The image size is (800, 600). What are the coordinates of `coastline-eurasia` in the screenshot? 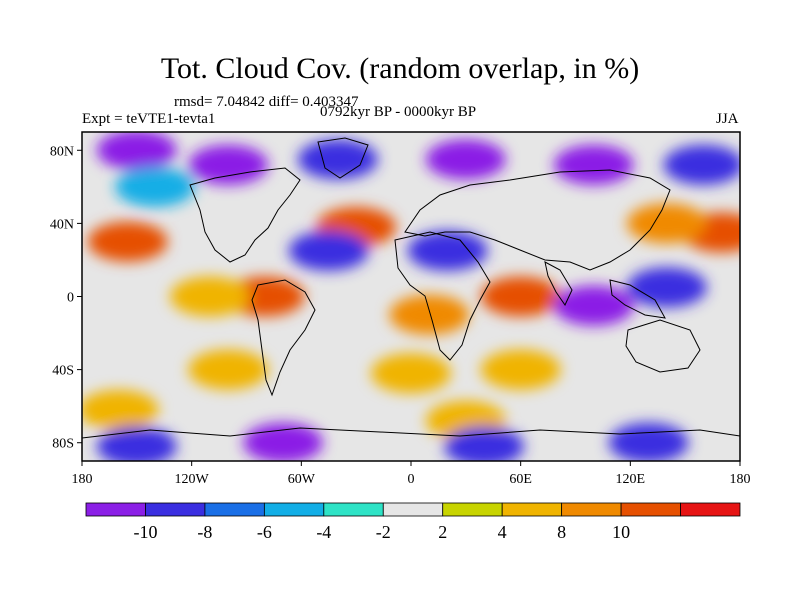 It's located at (537, 220).